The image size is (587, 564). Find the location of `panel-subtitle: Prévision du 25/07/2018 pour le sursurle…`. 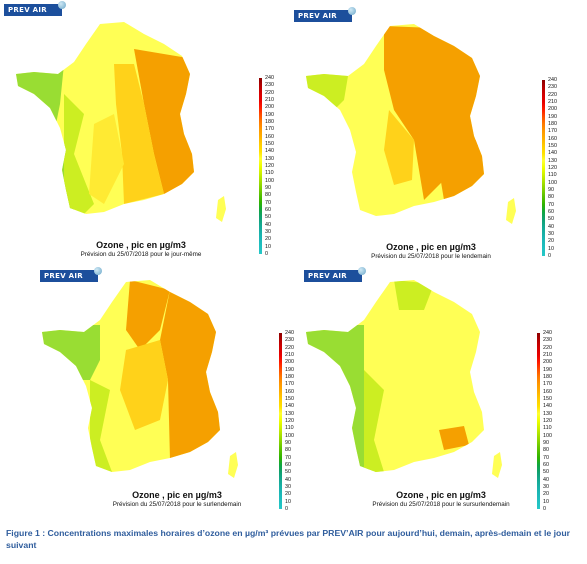

panel-subtitle: Prévision du 25/07/2018 pour le sursurle… is located at coordinates (441, 504).